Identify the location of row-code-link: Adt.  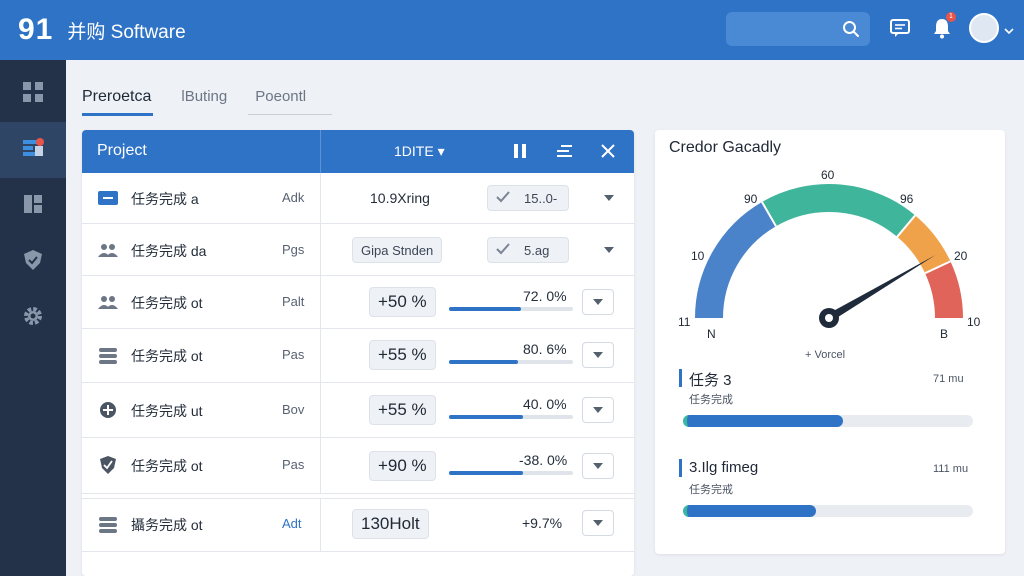
(292, 523).